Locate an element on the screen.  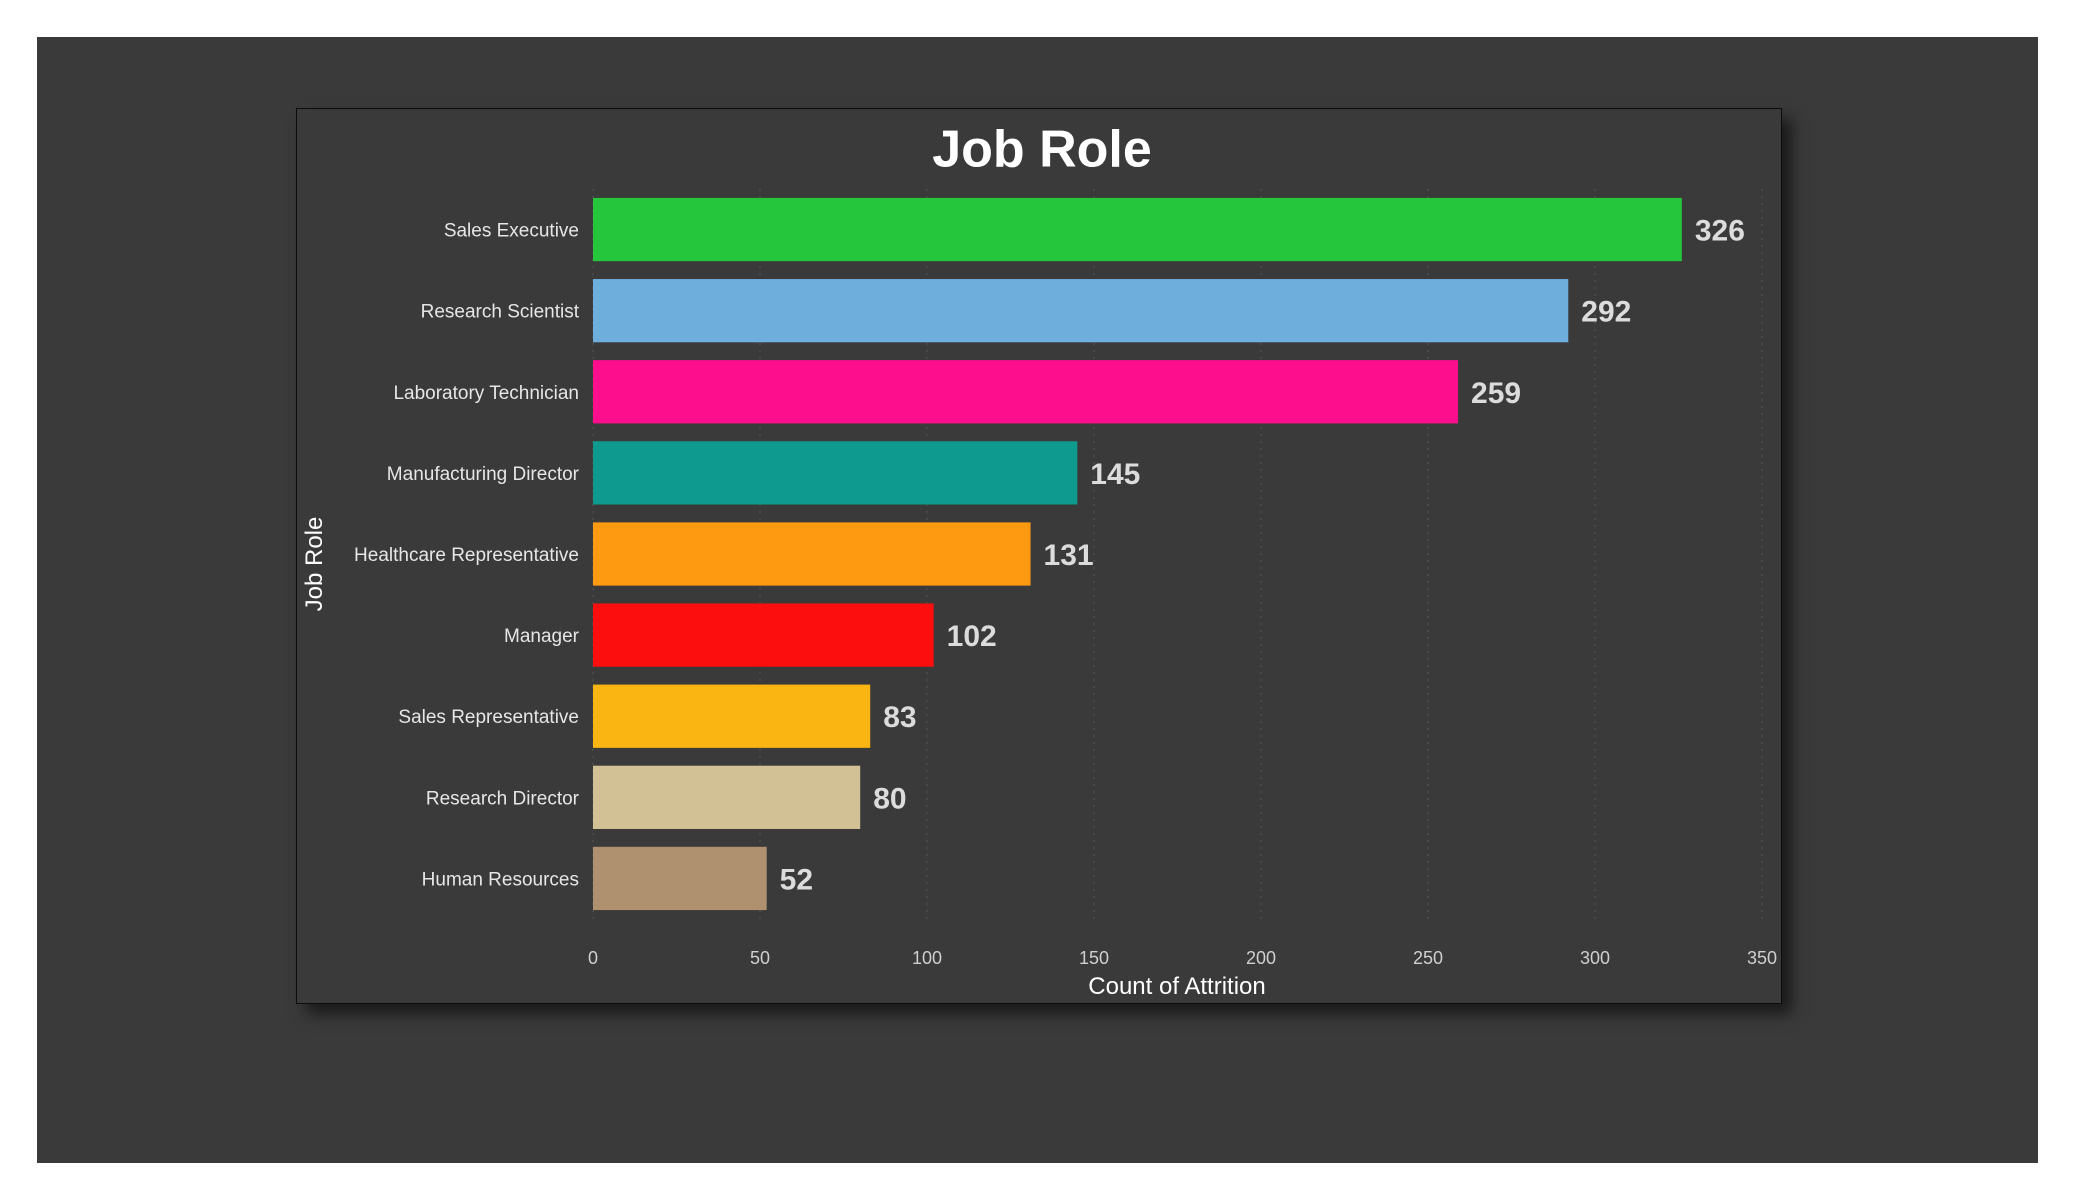
x-tick-label: 250 is located at coordinates (1428, 958).